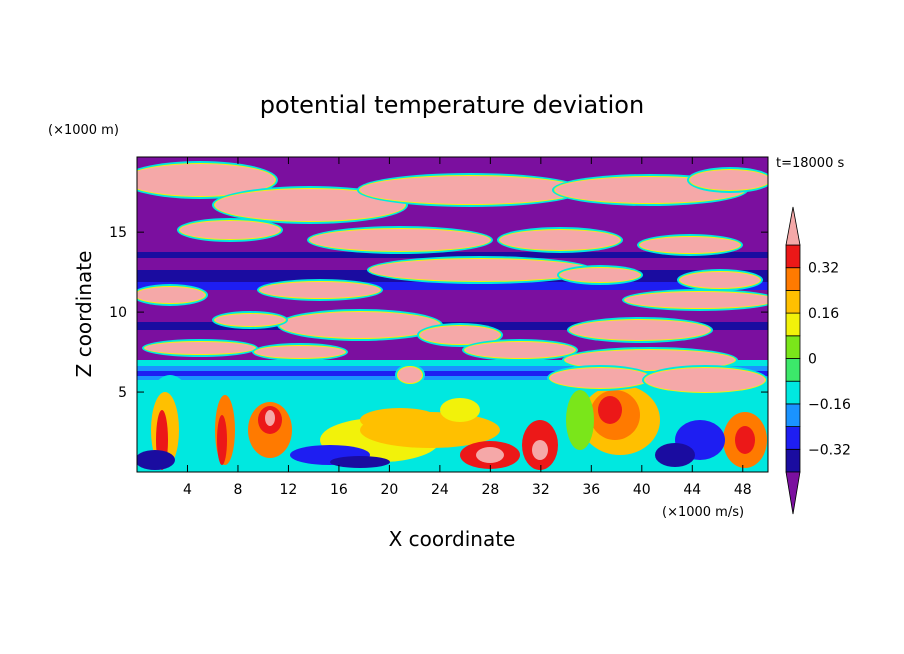 The image size is (904, 654). I want to click on colorbar-tick-label: 0.16, so click(823, 314).